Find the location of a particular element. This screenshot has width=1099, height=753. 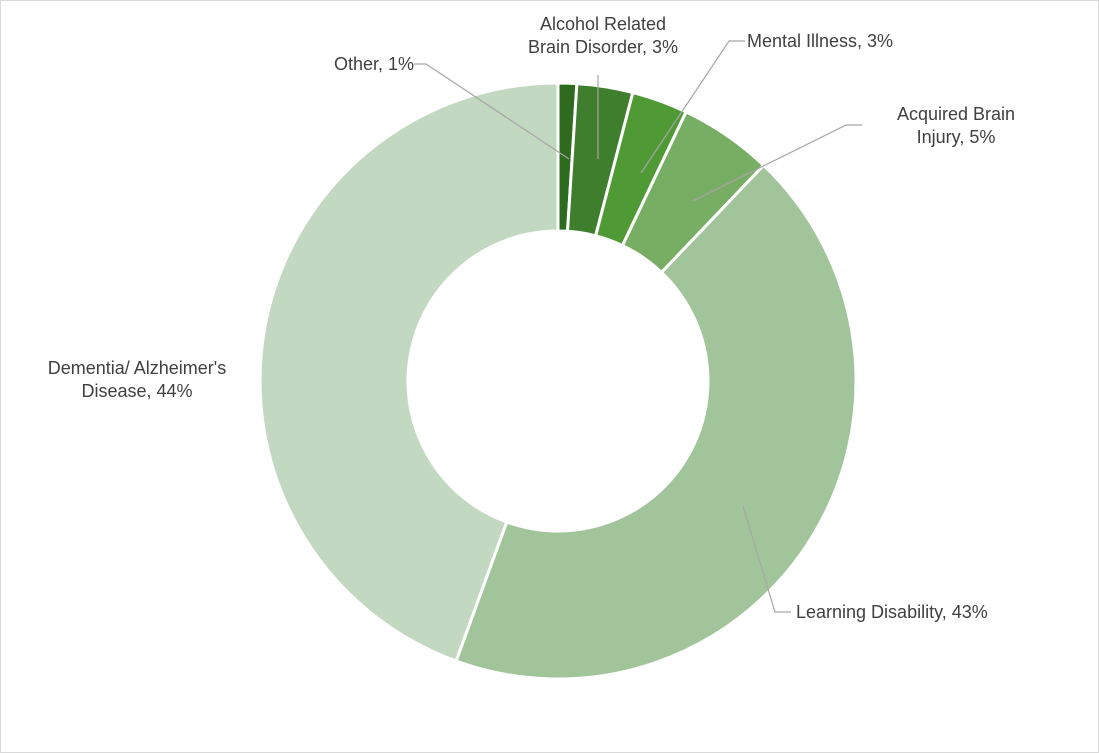

leader-line-acquired-brain-injury is located at coordinates (777, 163).